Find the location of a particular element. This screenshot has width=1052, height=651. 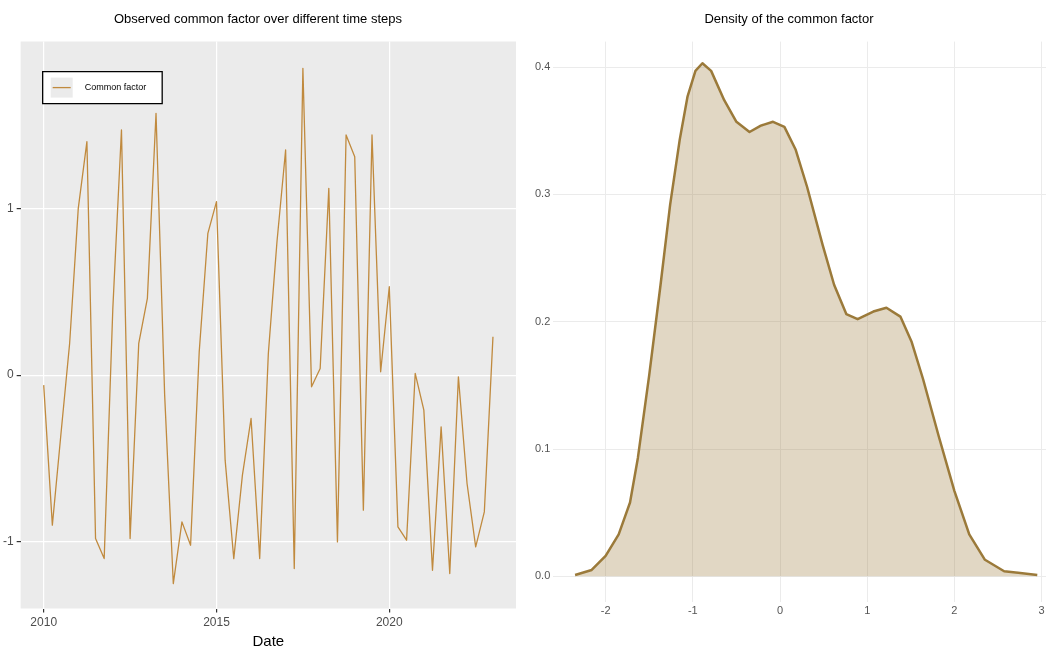

x-tick-label: 1 is located at coordinates (867, 610).